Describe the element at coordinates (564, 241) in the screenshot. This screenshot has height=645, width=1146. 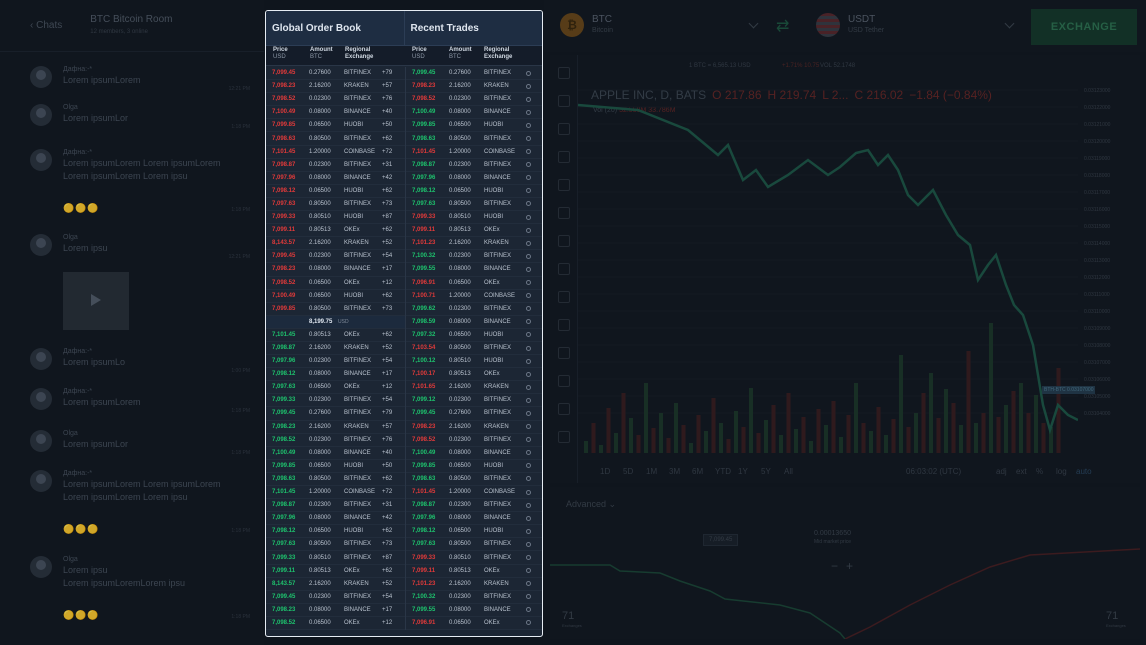
I see `prediction-icon` at that location.